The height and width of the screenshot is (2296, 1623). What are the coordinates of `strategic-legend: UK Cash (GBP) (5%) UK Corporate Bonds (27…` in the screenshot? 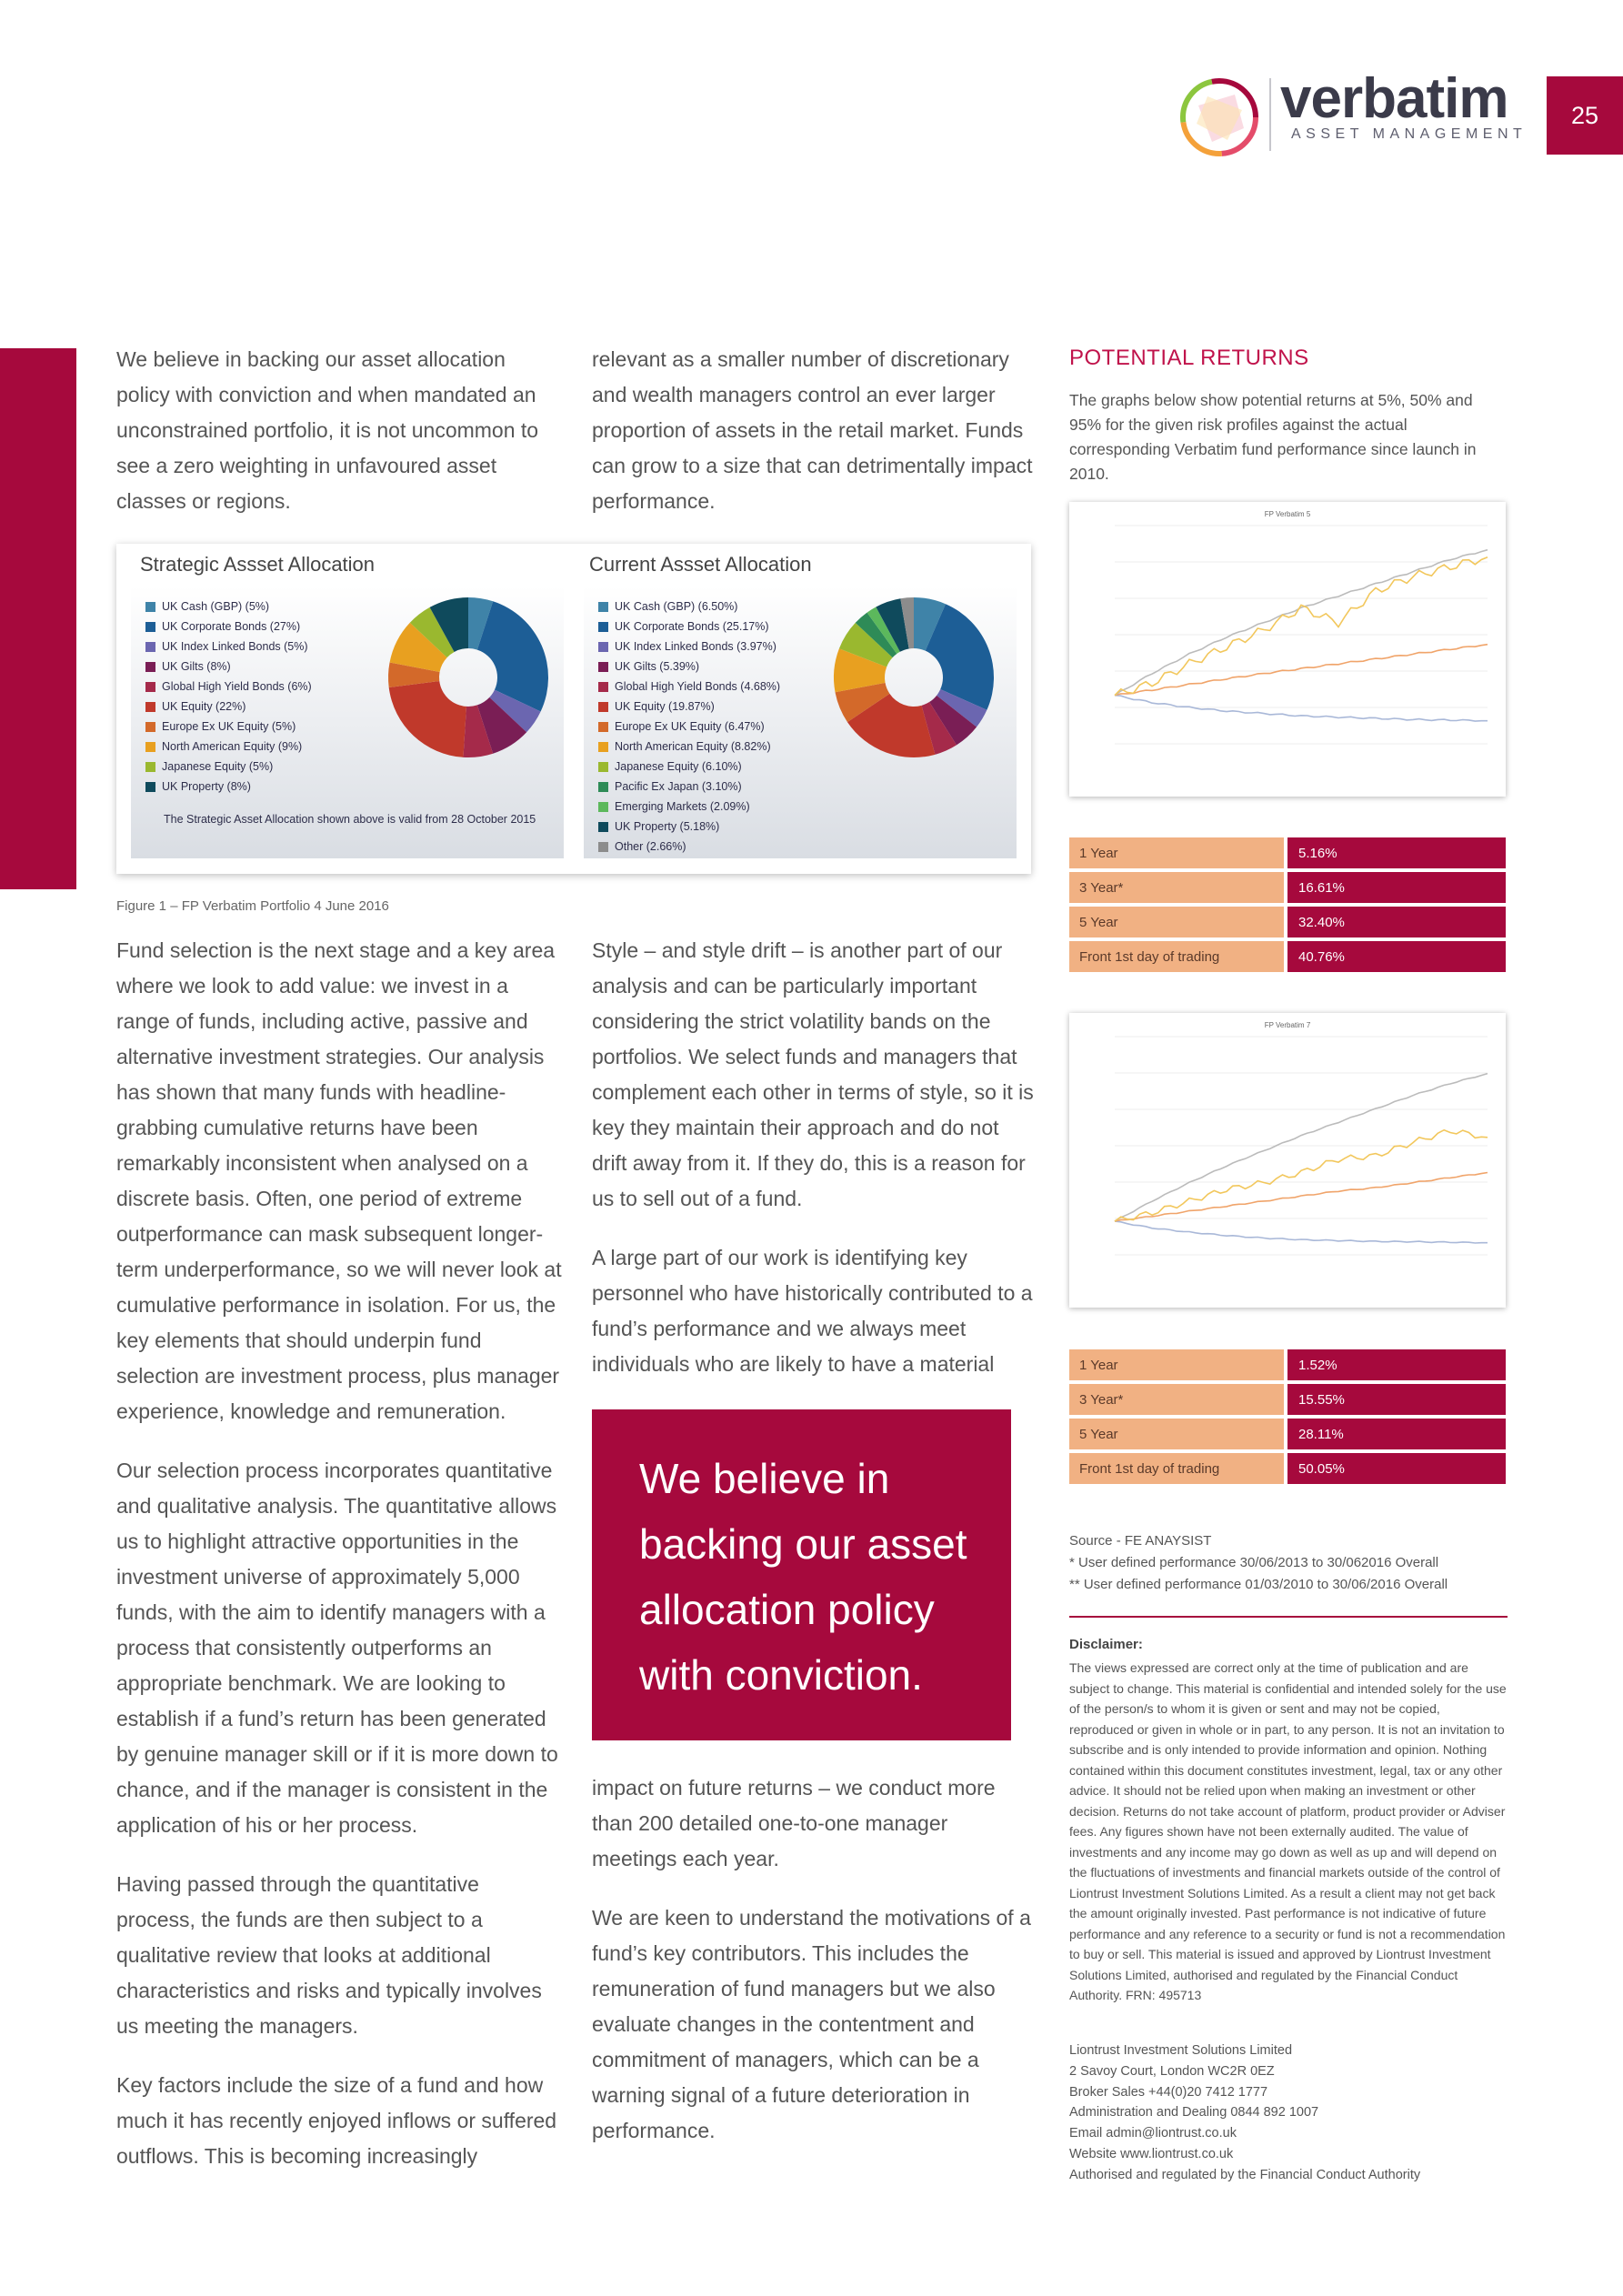 It's located at (228, 697).